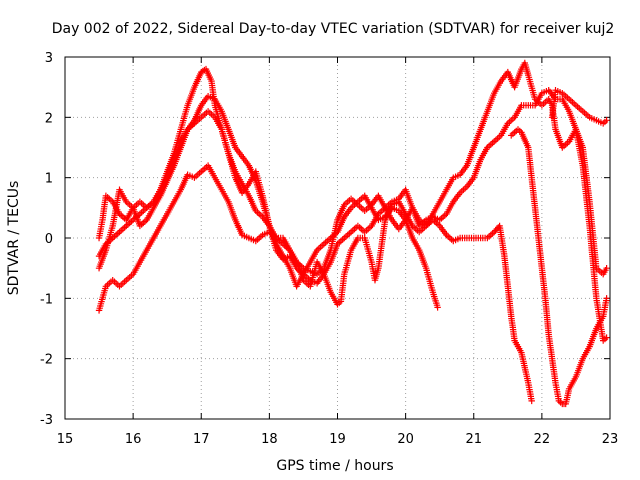 This screenshot has width=640, height=480. I want to click on x-tick-labels: 15 16 17 18 19 20 21 22 23, so click(338, 439).